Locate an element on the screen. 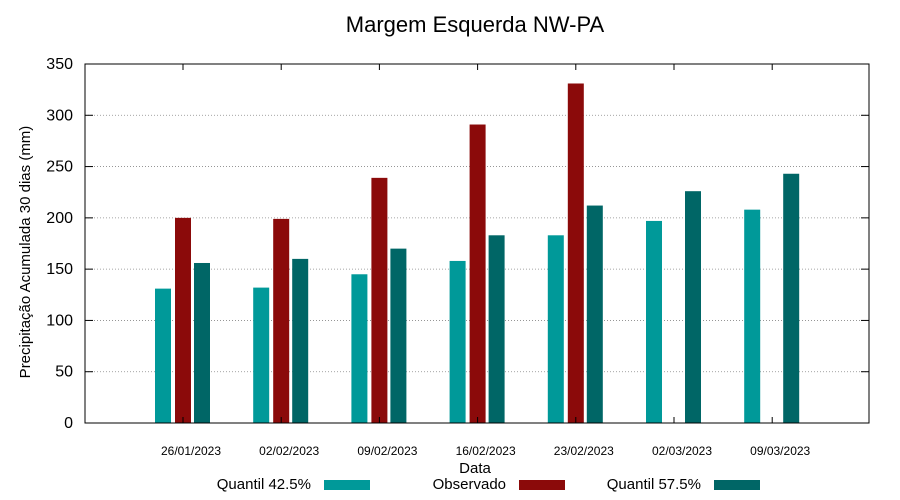 The image size is (900, 500). x-tick-label: 02/03/2023 is located at coordinates (682, 451).